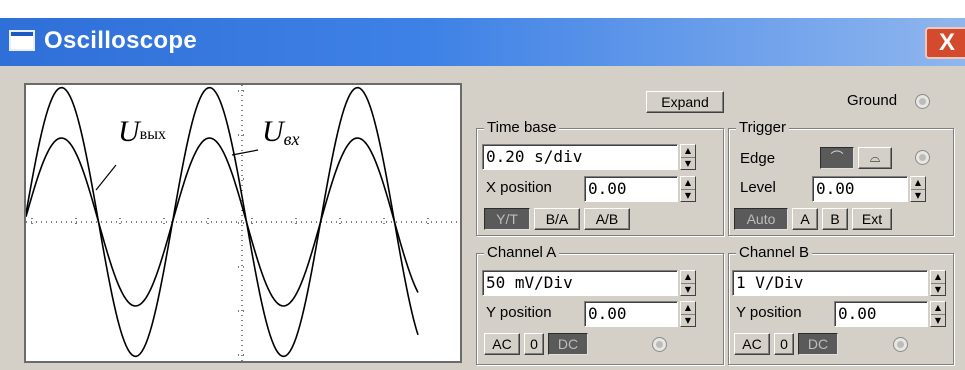 This screenshot has height=370, width=965. I want to click on window-title: Oscilloscope, so click(120, 40).